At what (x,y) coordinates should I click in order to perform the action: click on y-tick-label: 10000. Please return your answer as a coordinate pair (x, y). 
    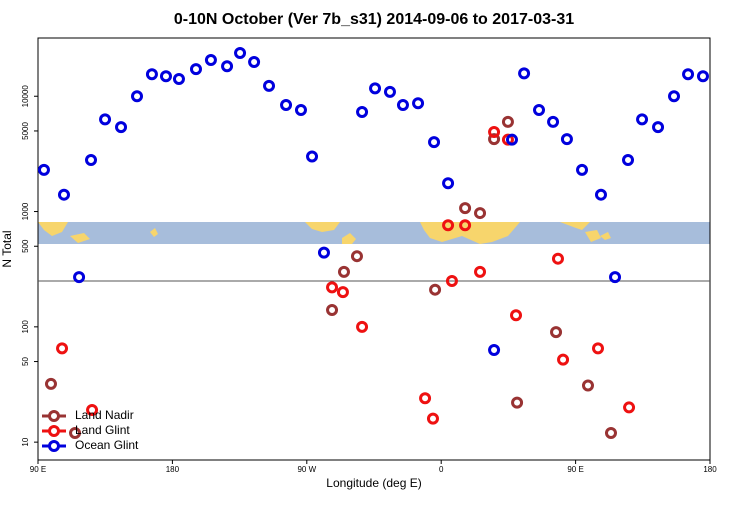
    Looking at the image, I should click on (25, 96).